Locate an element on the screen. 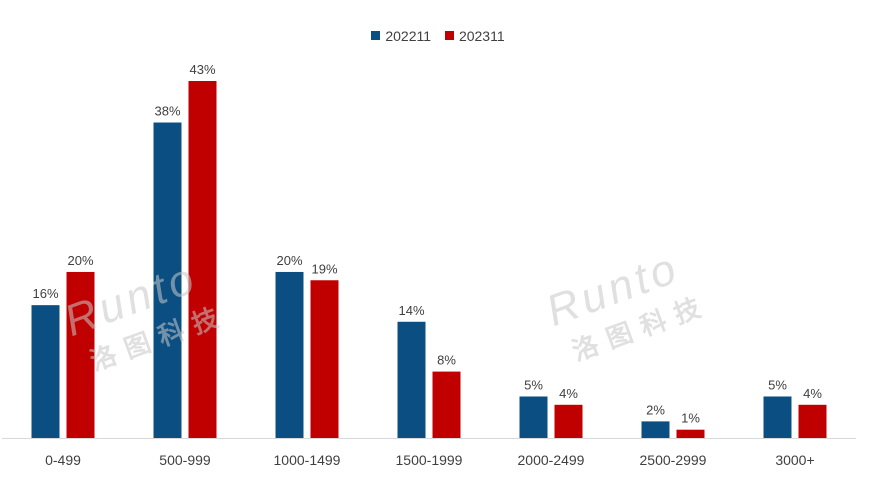  data-label-202311-3000+: 4% is located at coordinates (812, 393).